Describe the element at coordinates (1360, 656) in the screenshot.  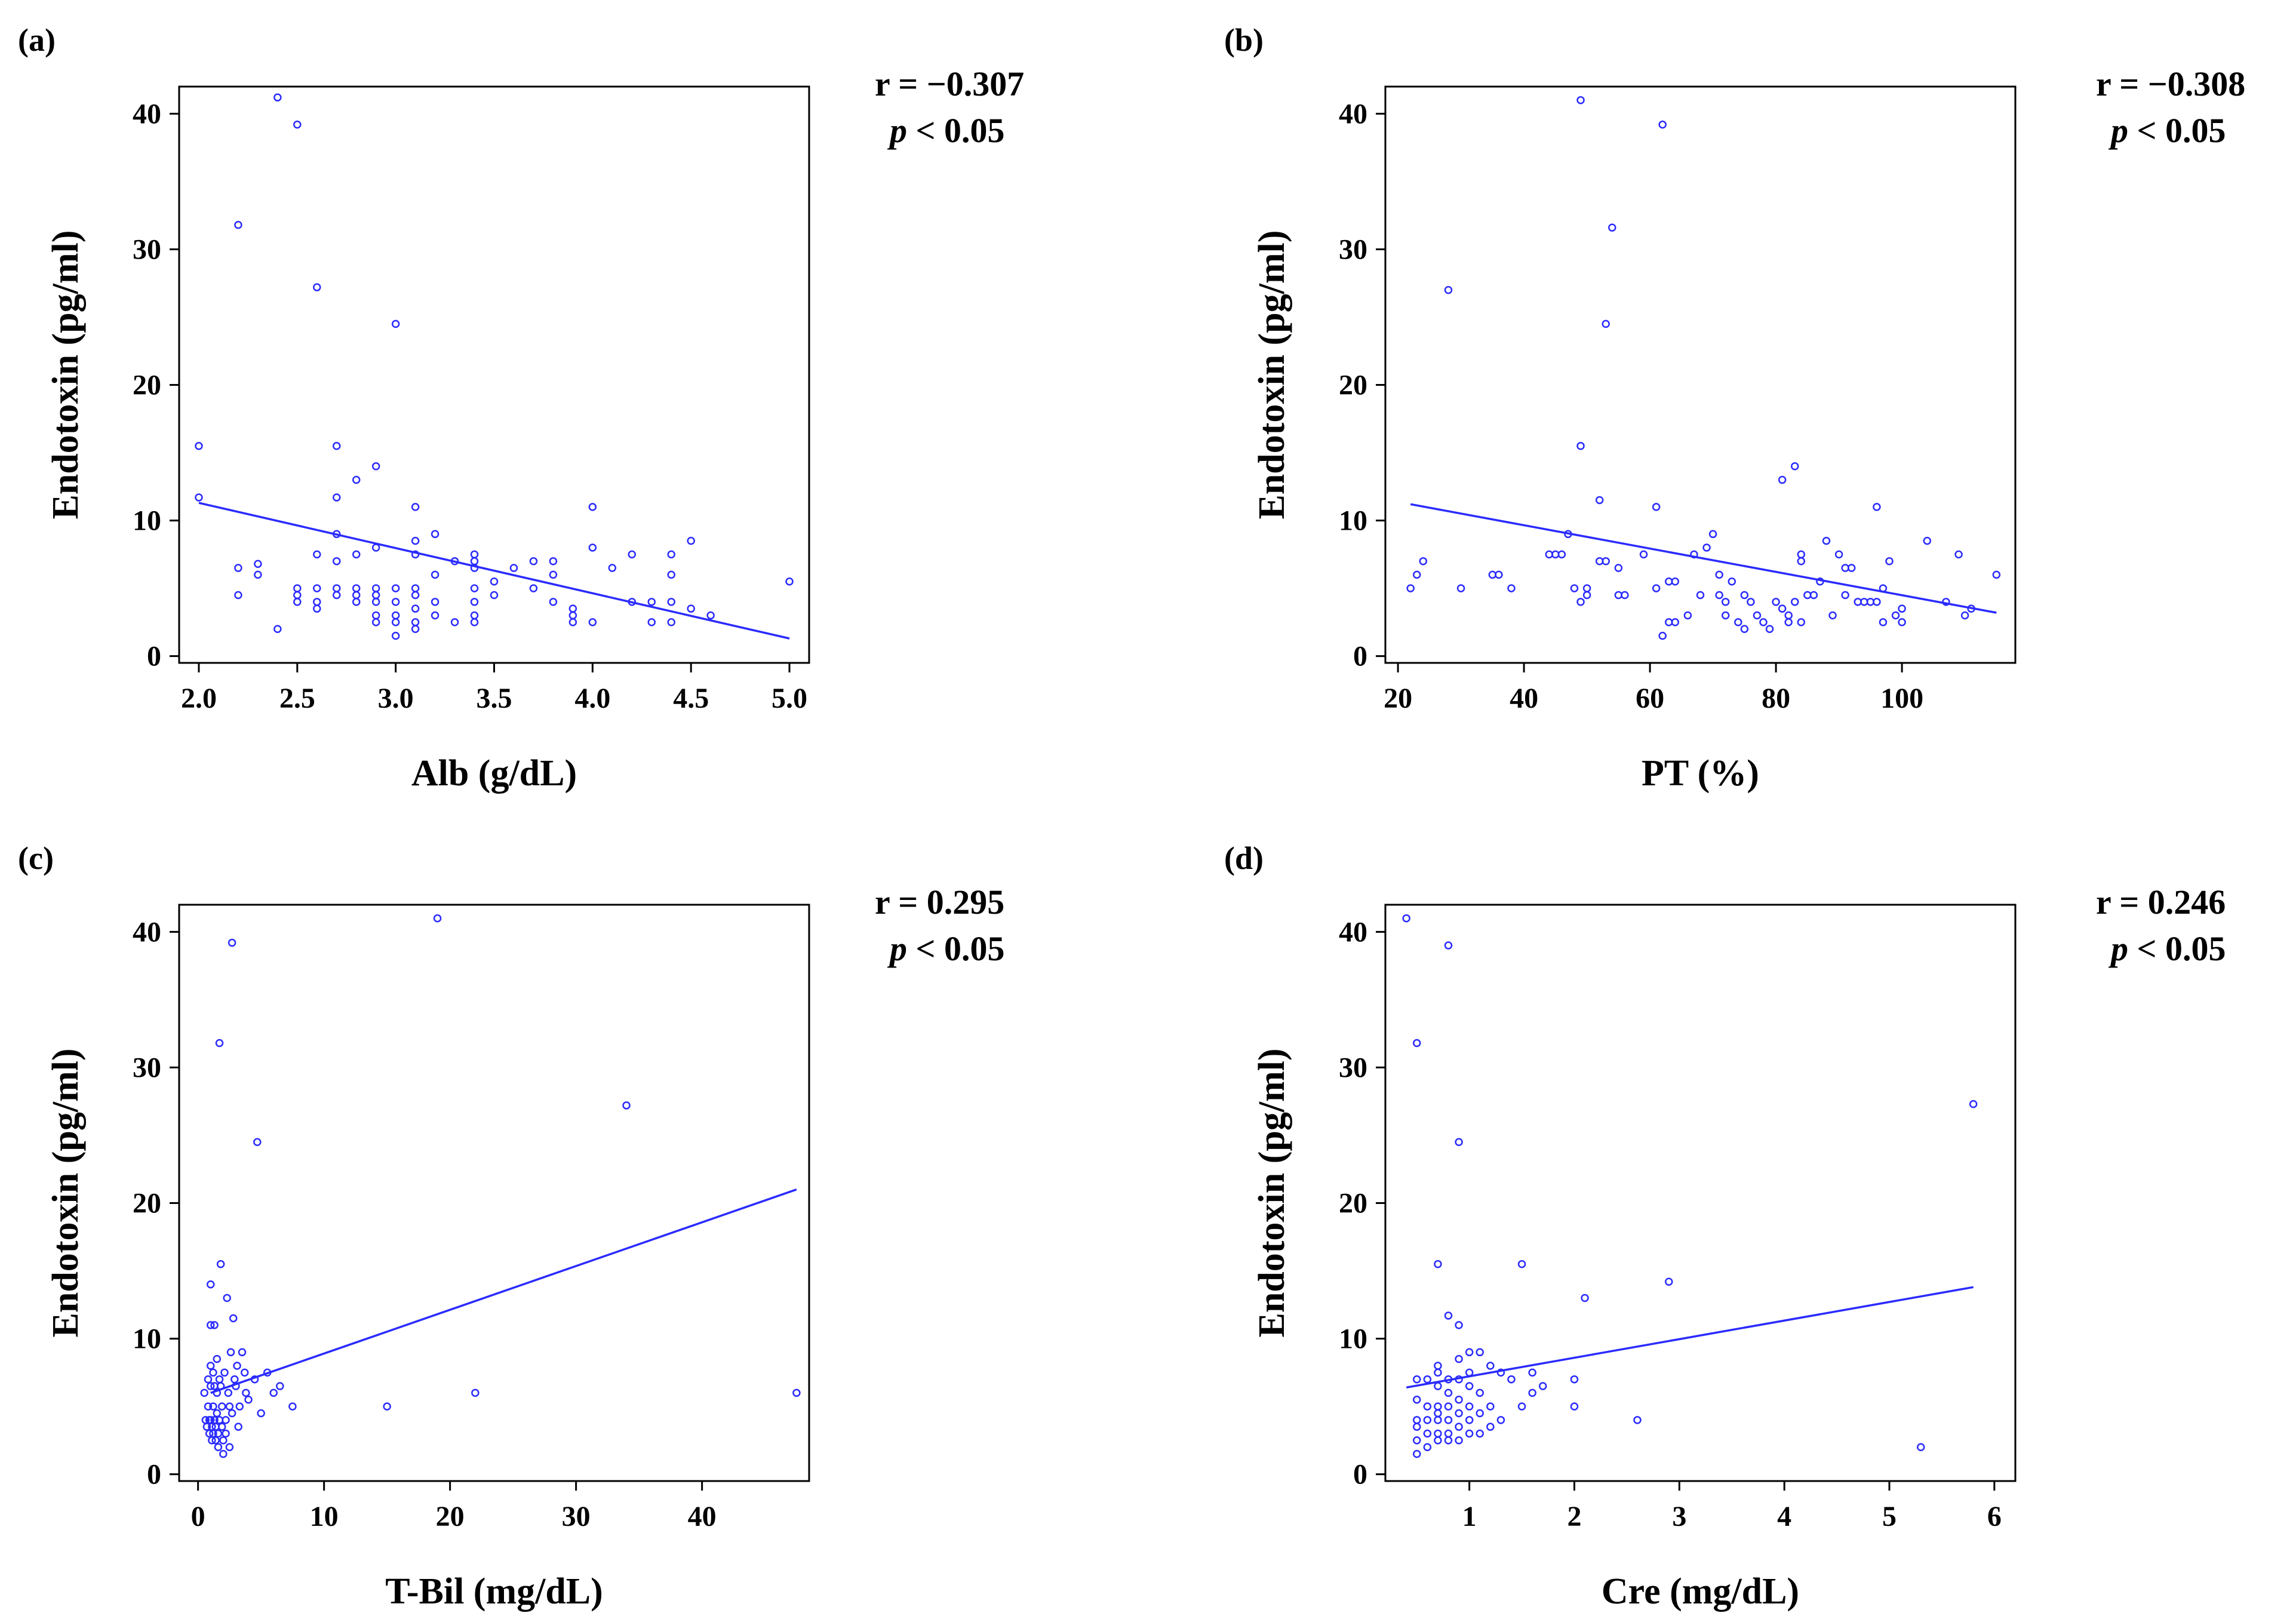
I see `y-tick-label: 0` at that location.